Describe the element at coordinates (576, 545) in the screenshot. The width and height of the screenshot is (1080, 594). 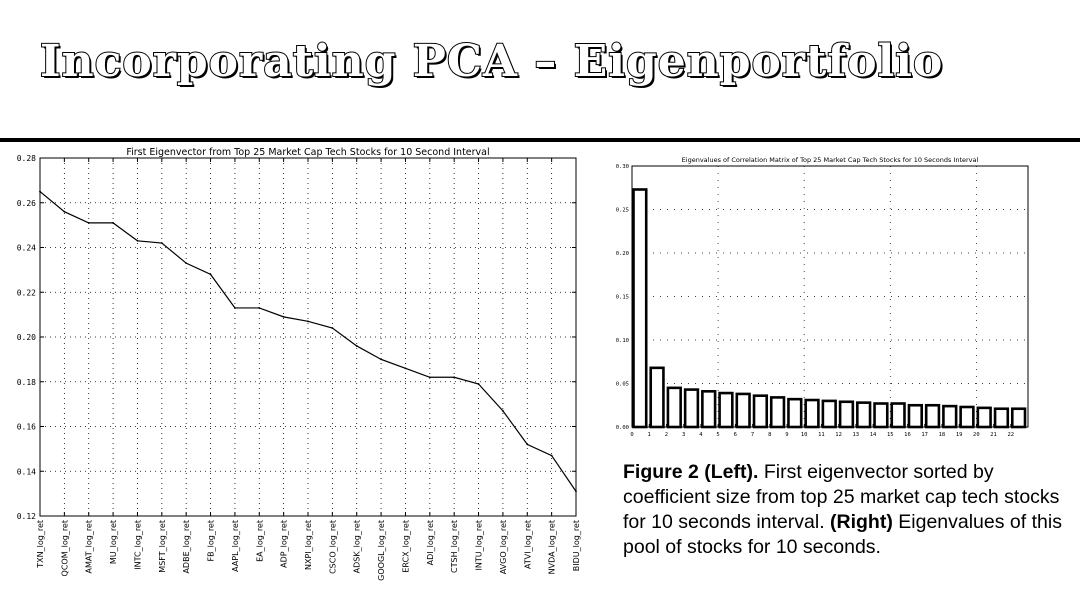
I see `left-x-tick-label: BIDU_log_ret` at that location.